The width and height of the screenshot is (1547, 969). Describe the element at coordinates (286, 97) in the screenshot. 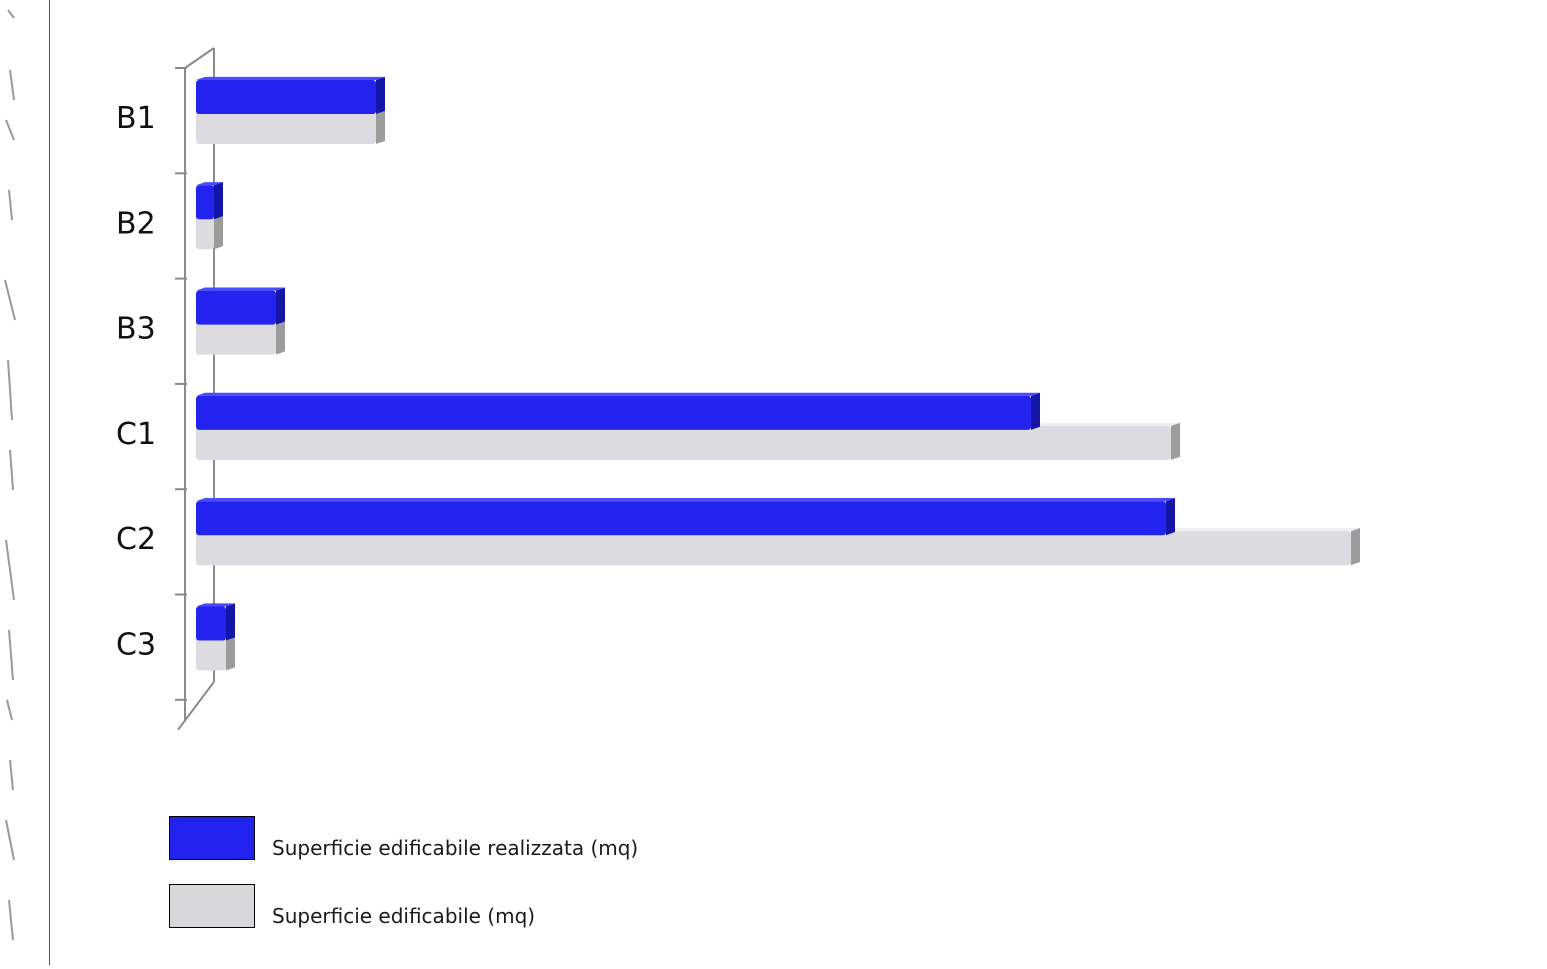

I see `bar-B1-realizzata-front` at that location.